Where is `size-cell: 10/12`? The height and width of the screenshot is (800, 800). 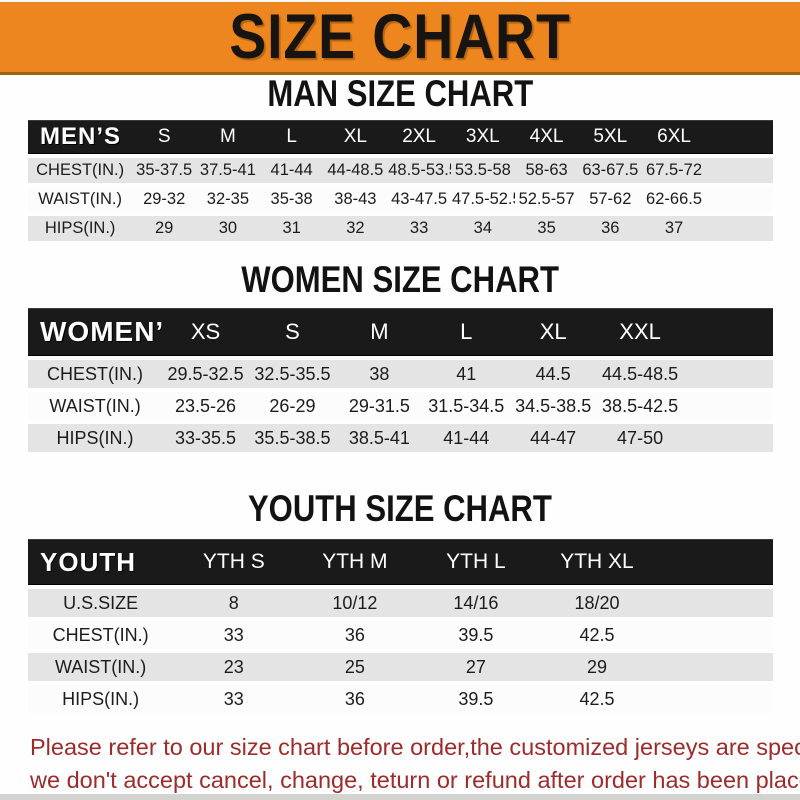 size-cell: 10/12 is located at coordinates (355, 603).